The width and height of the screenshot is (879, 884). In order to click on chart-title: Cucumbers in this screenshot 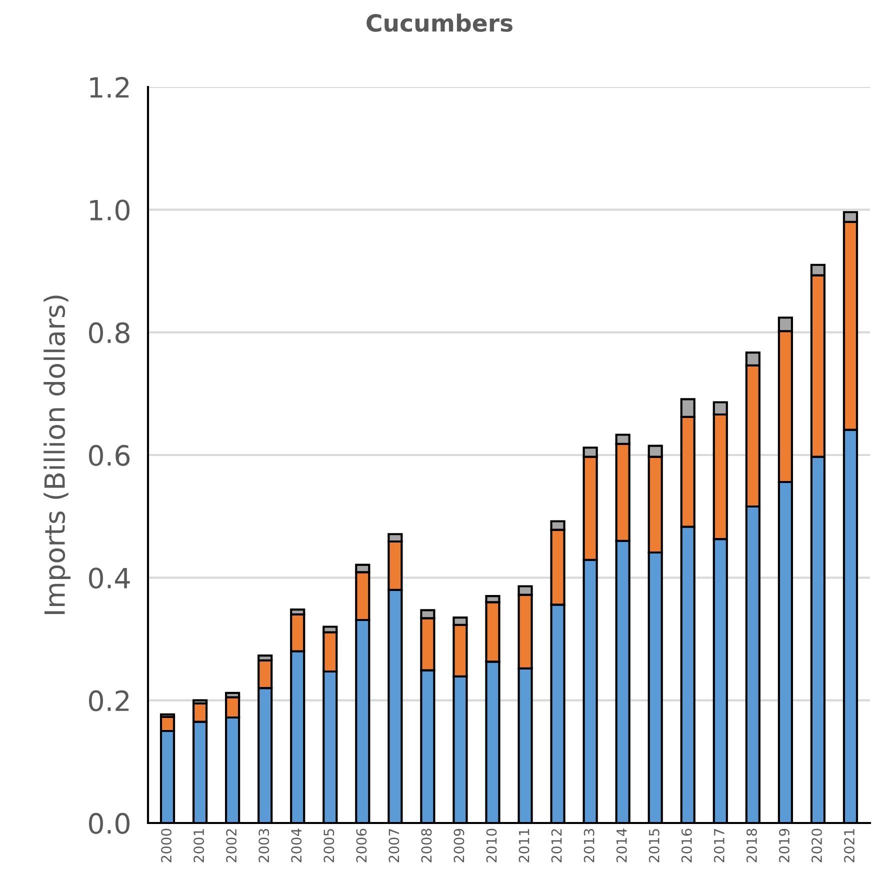, I will do `click(439, 23)`.